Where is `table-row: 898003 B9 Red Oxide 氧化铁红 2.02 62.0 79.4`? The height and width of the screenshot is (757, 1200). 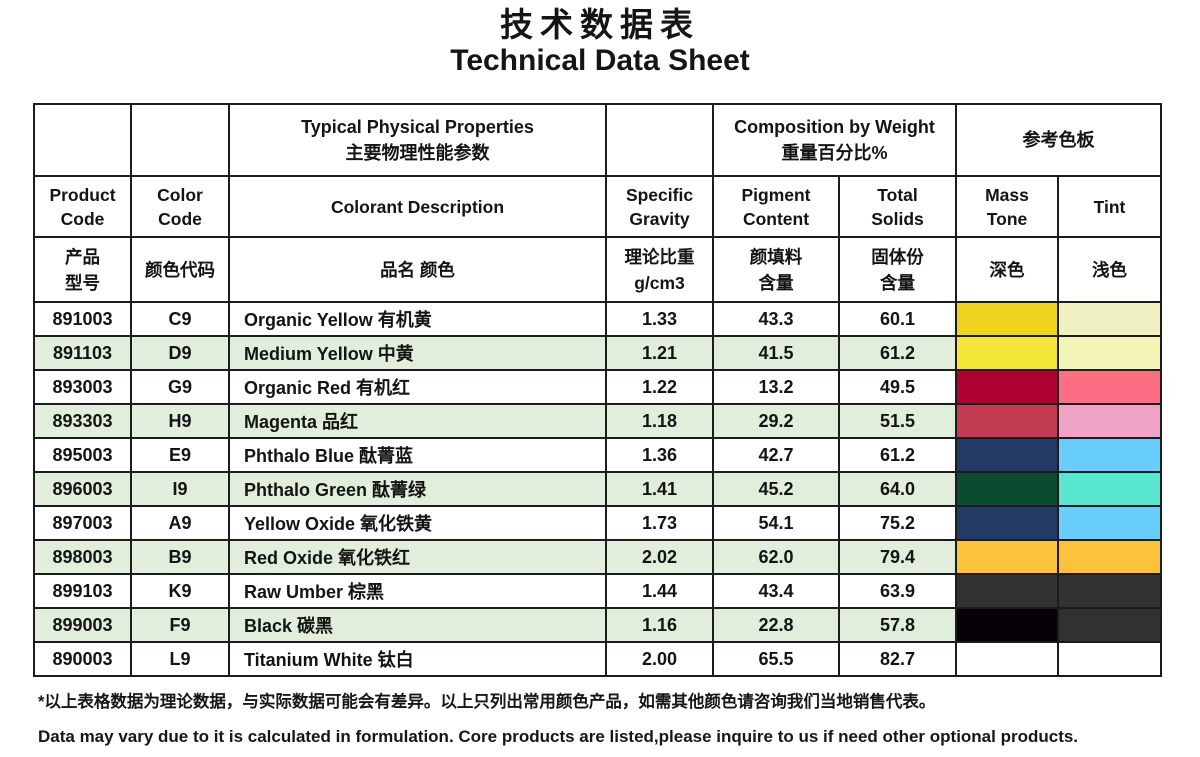 table-row: 898003 B9 Red Oxide 氧化铁红 2.02 62.0 79.4 is located at coordinates (597, 557).